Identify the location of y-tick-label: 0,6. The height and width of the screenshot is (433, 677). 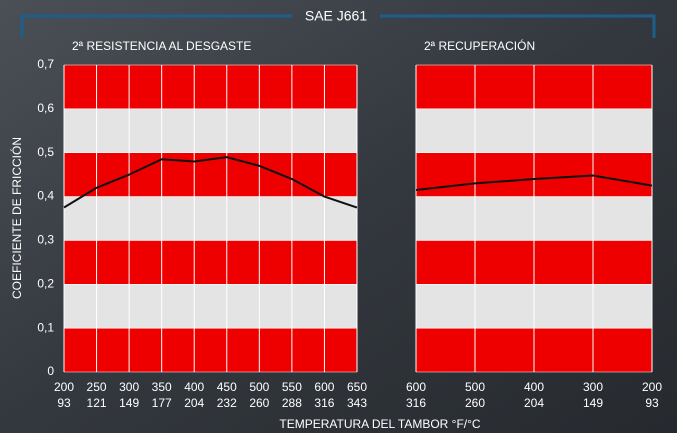
(45, 108).